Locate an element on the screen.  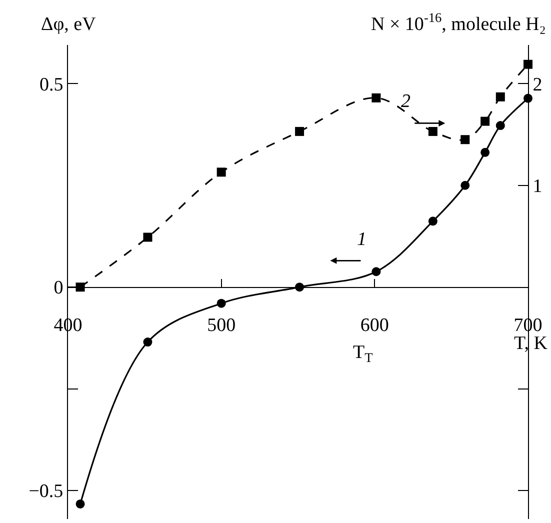
y2-tick-label: 2 is located at coordinates (537, 85).